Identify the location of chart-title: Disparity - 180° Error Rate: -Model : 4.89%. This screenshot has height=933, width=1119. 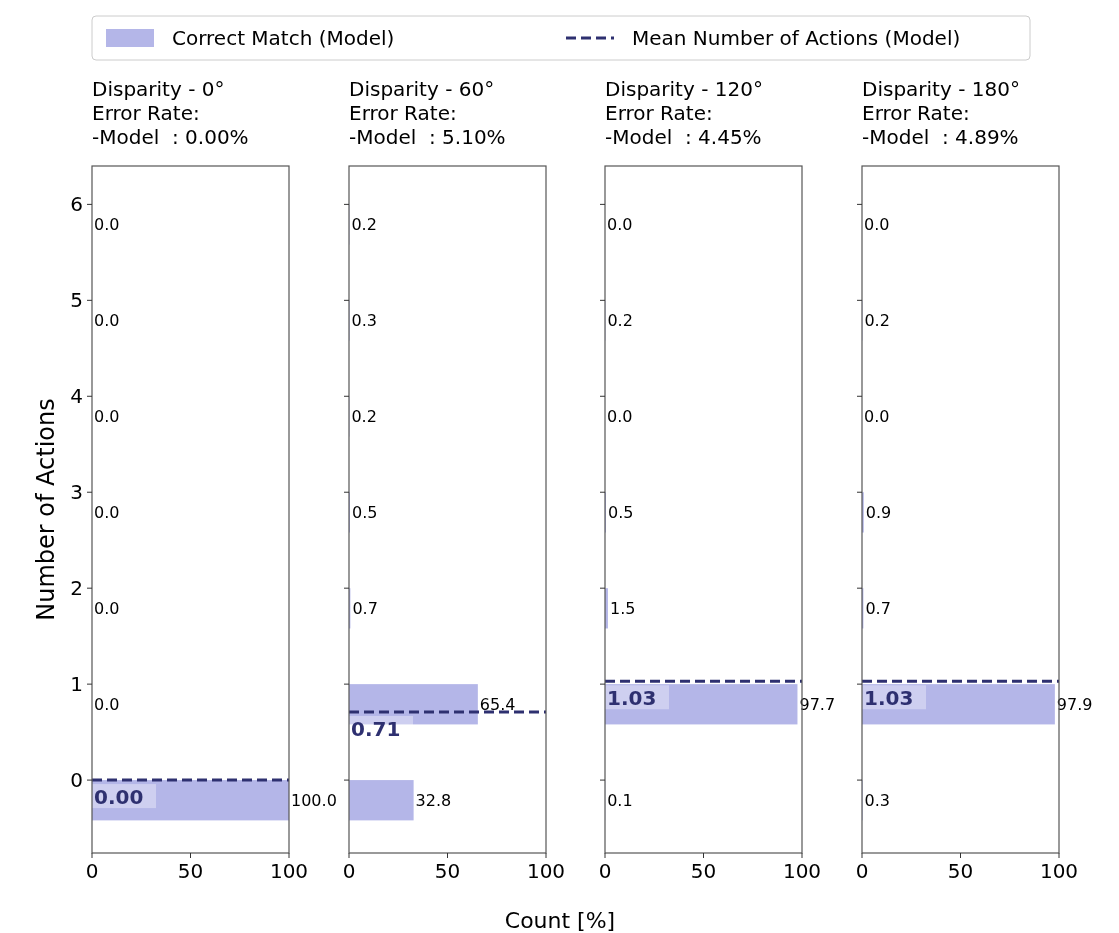
(941, 113).